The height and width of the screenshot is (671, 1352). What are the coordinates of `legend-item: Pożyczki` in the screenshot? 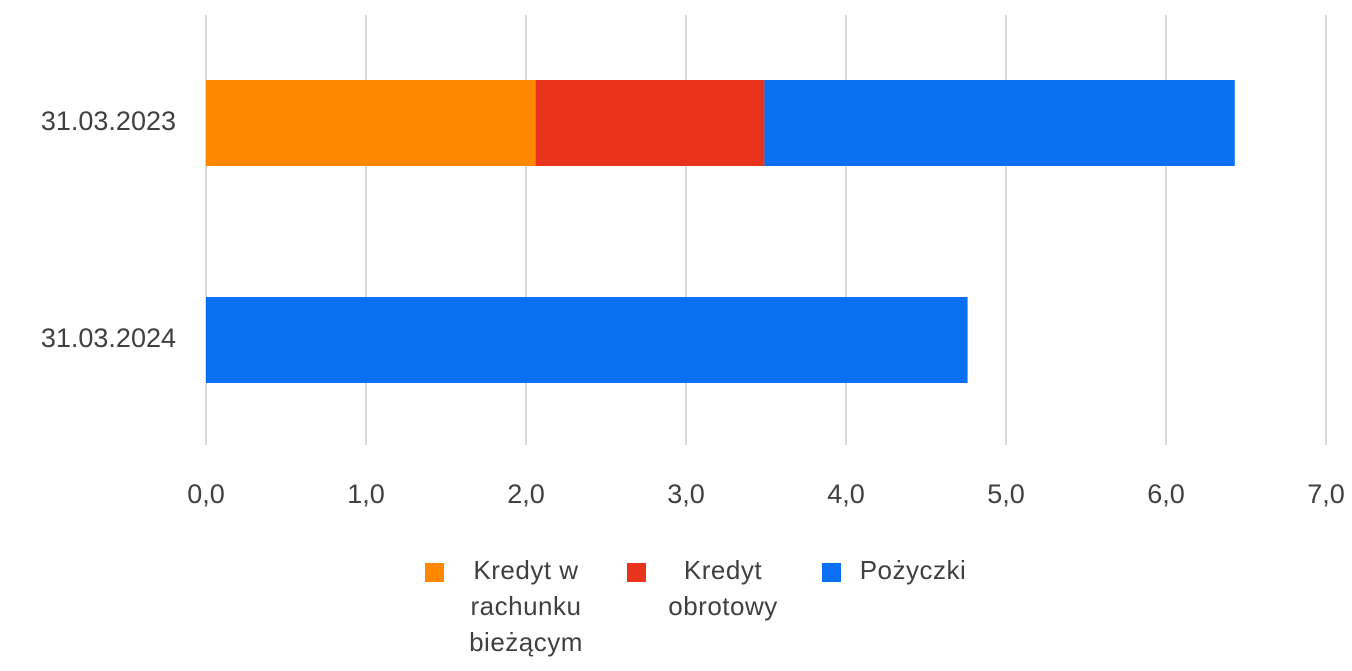 It's located at (900, 570).